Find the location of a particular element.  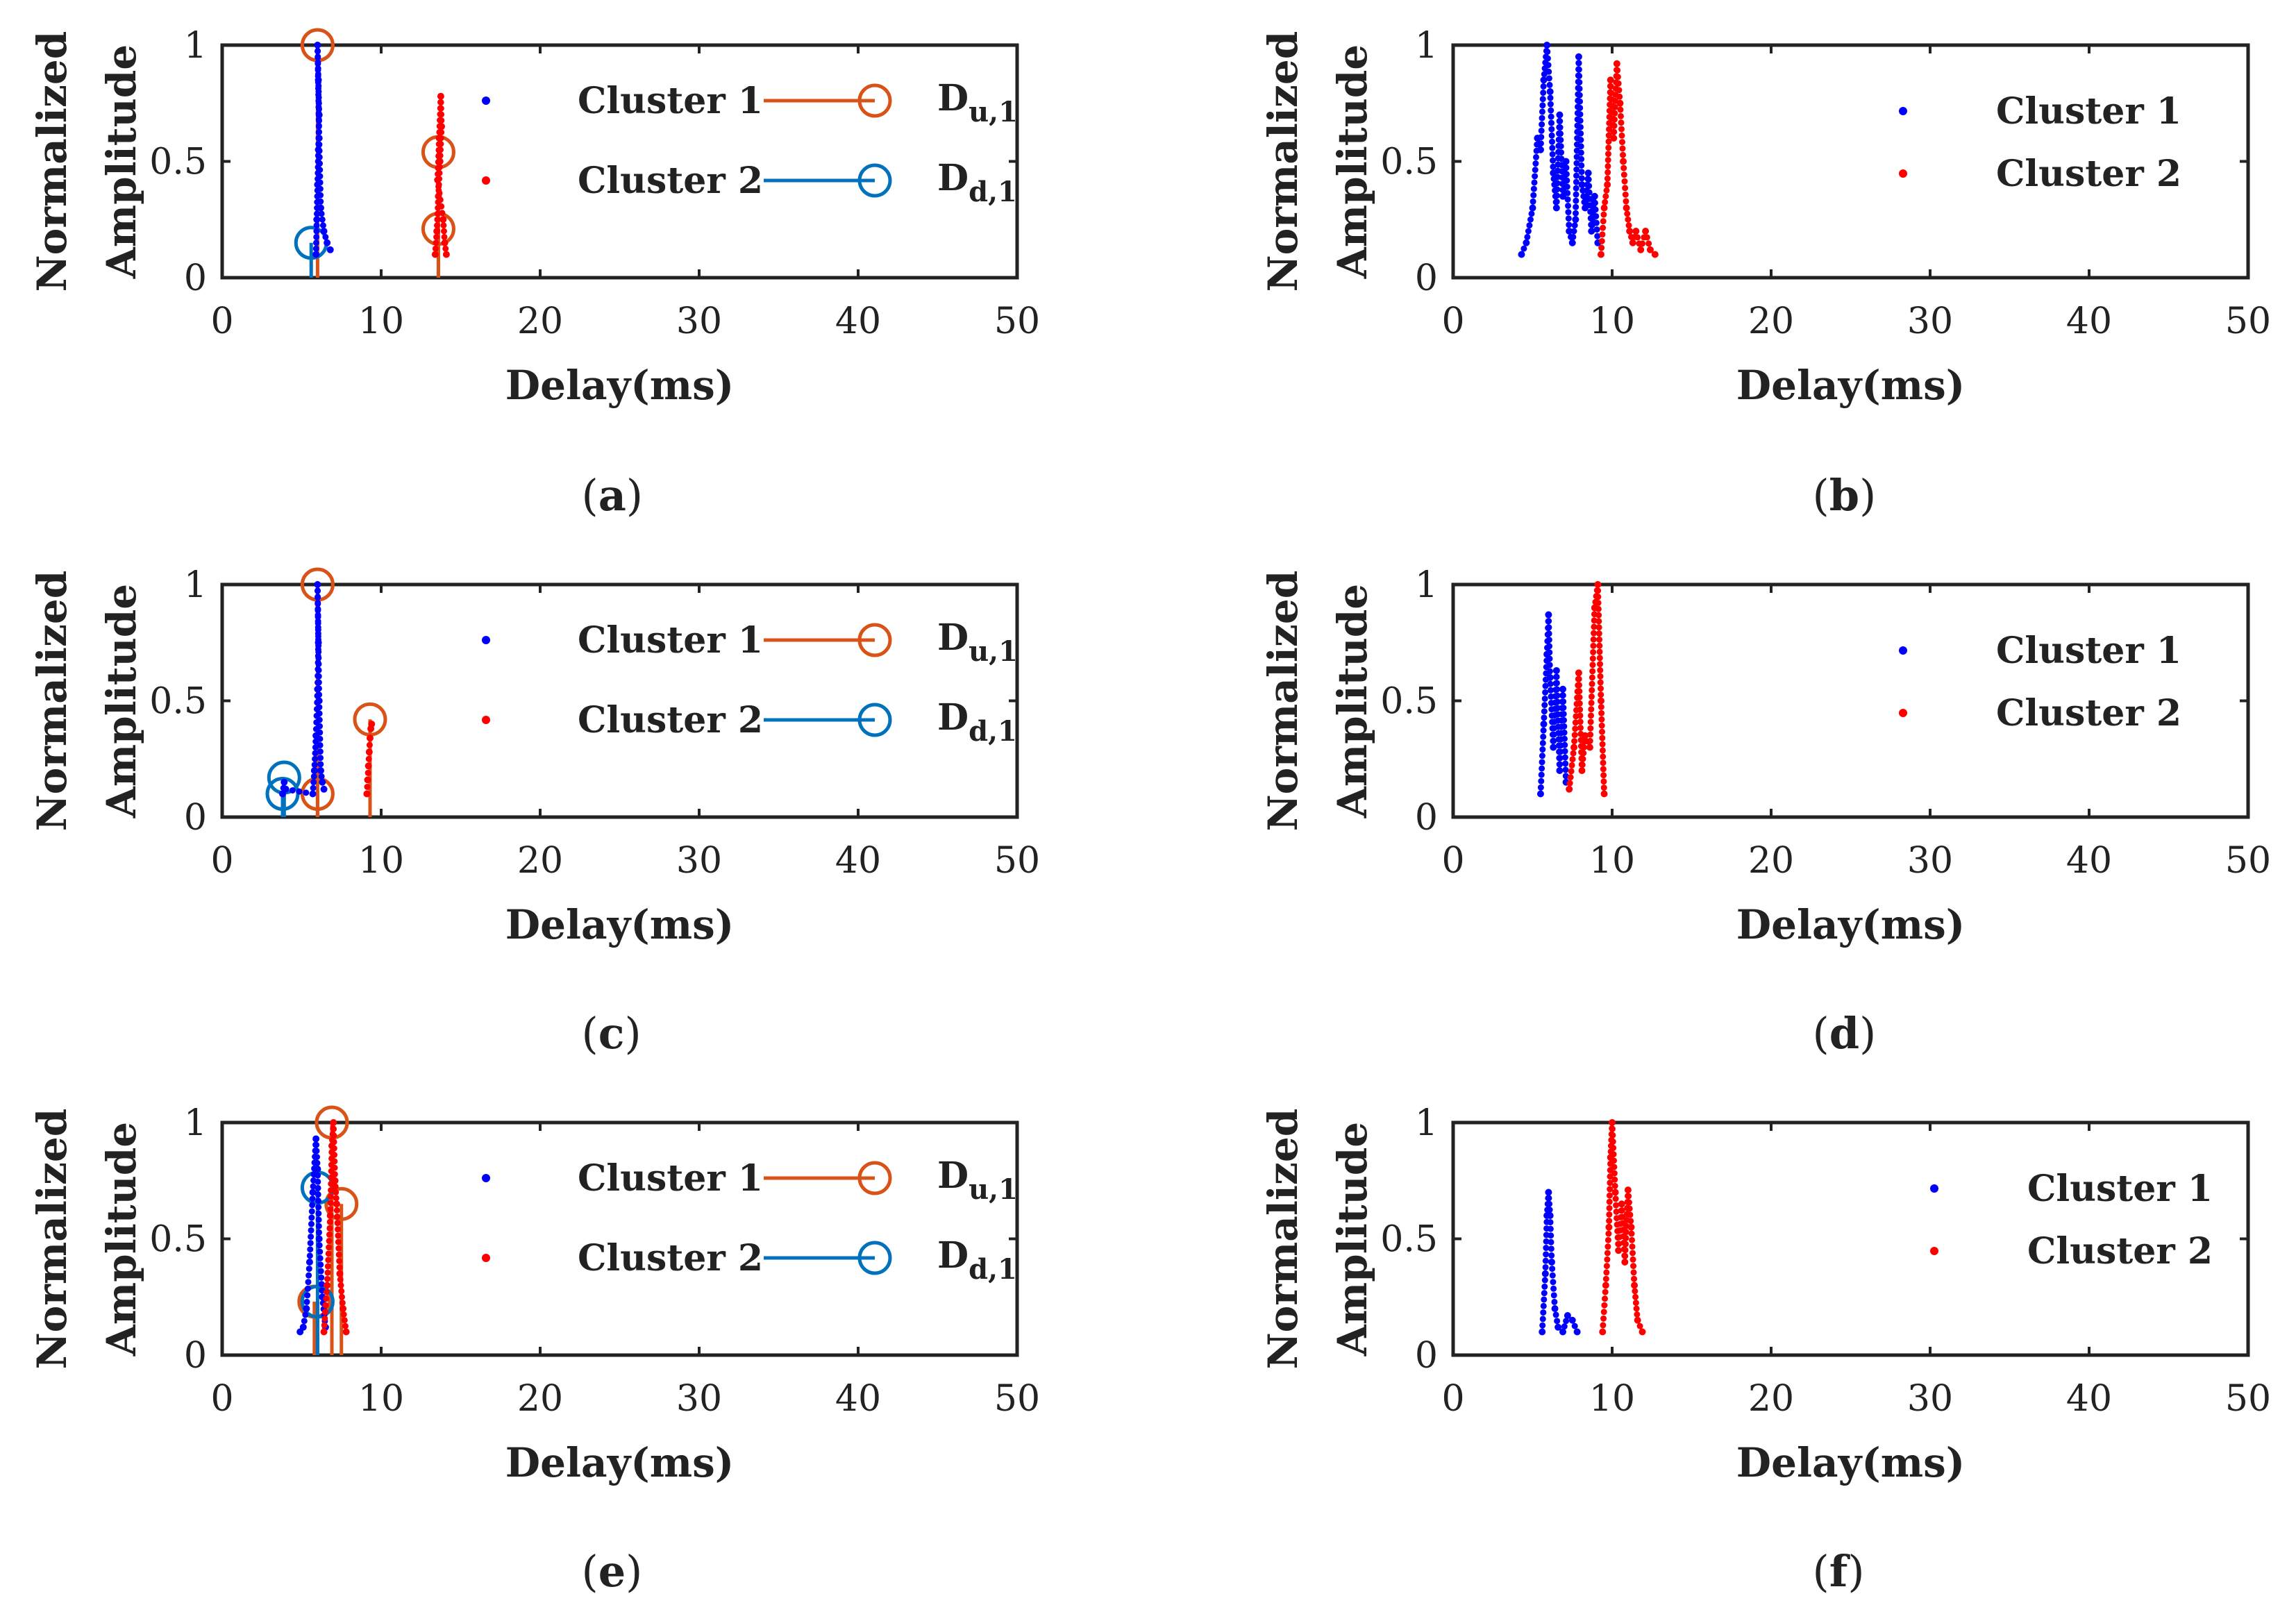

legend-label-du-base: D is located at coordinates (953, 1175).